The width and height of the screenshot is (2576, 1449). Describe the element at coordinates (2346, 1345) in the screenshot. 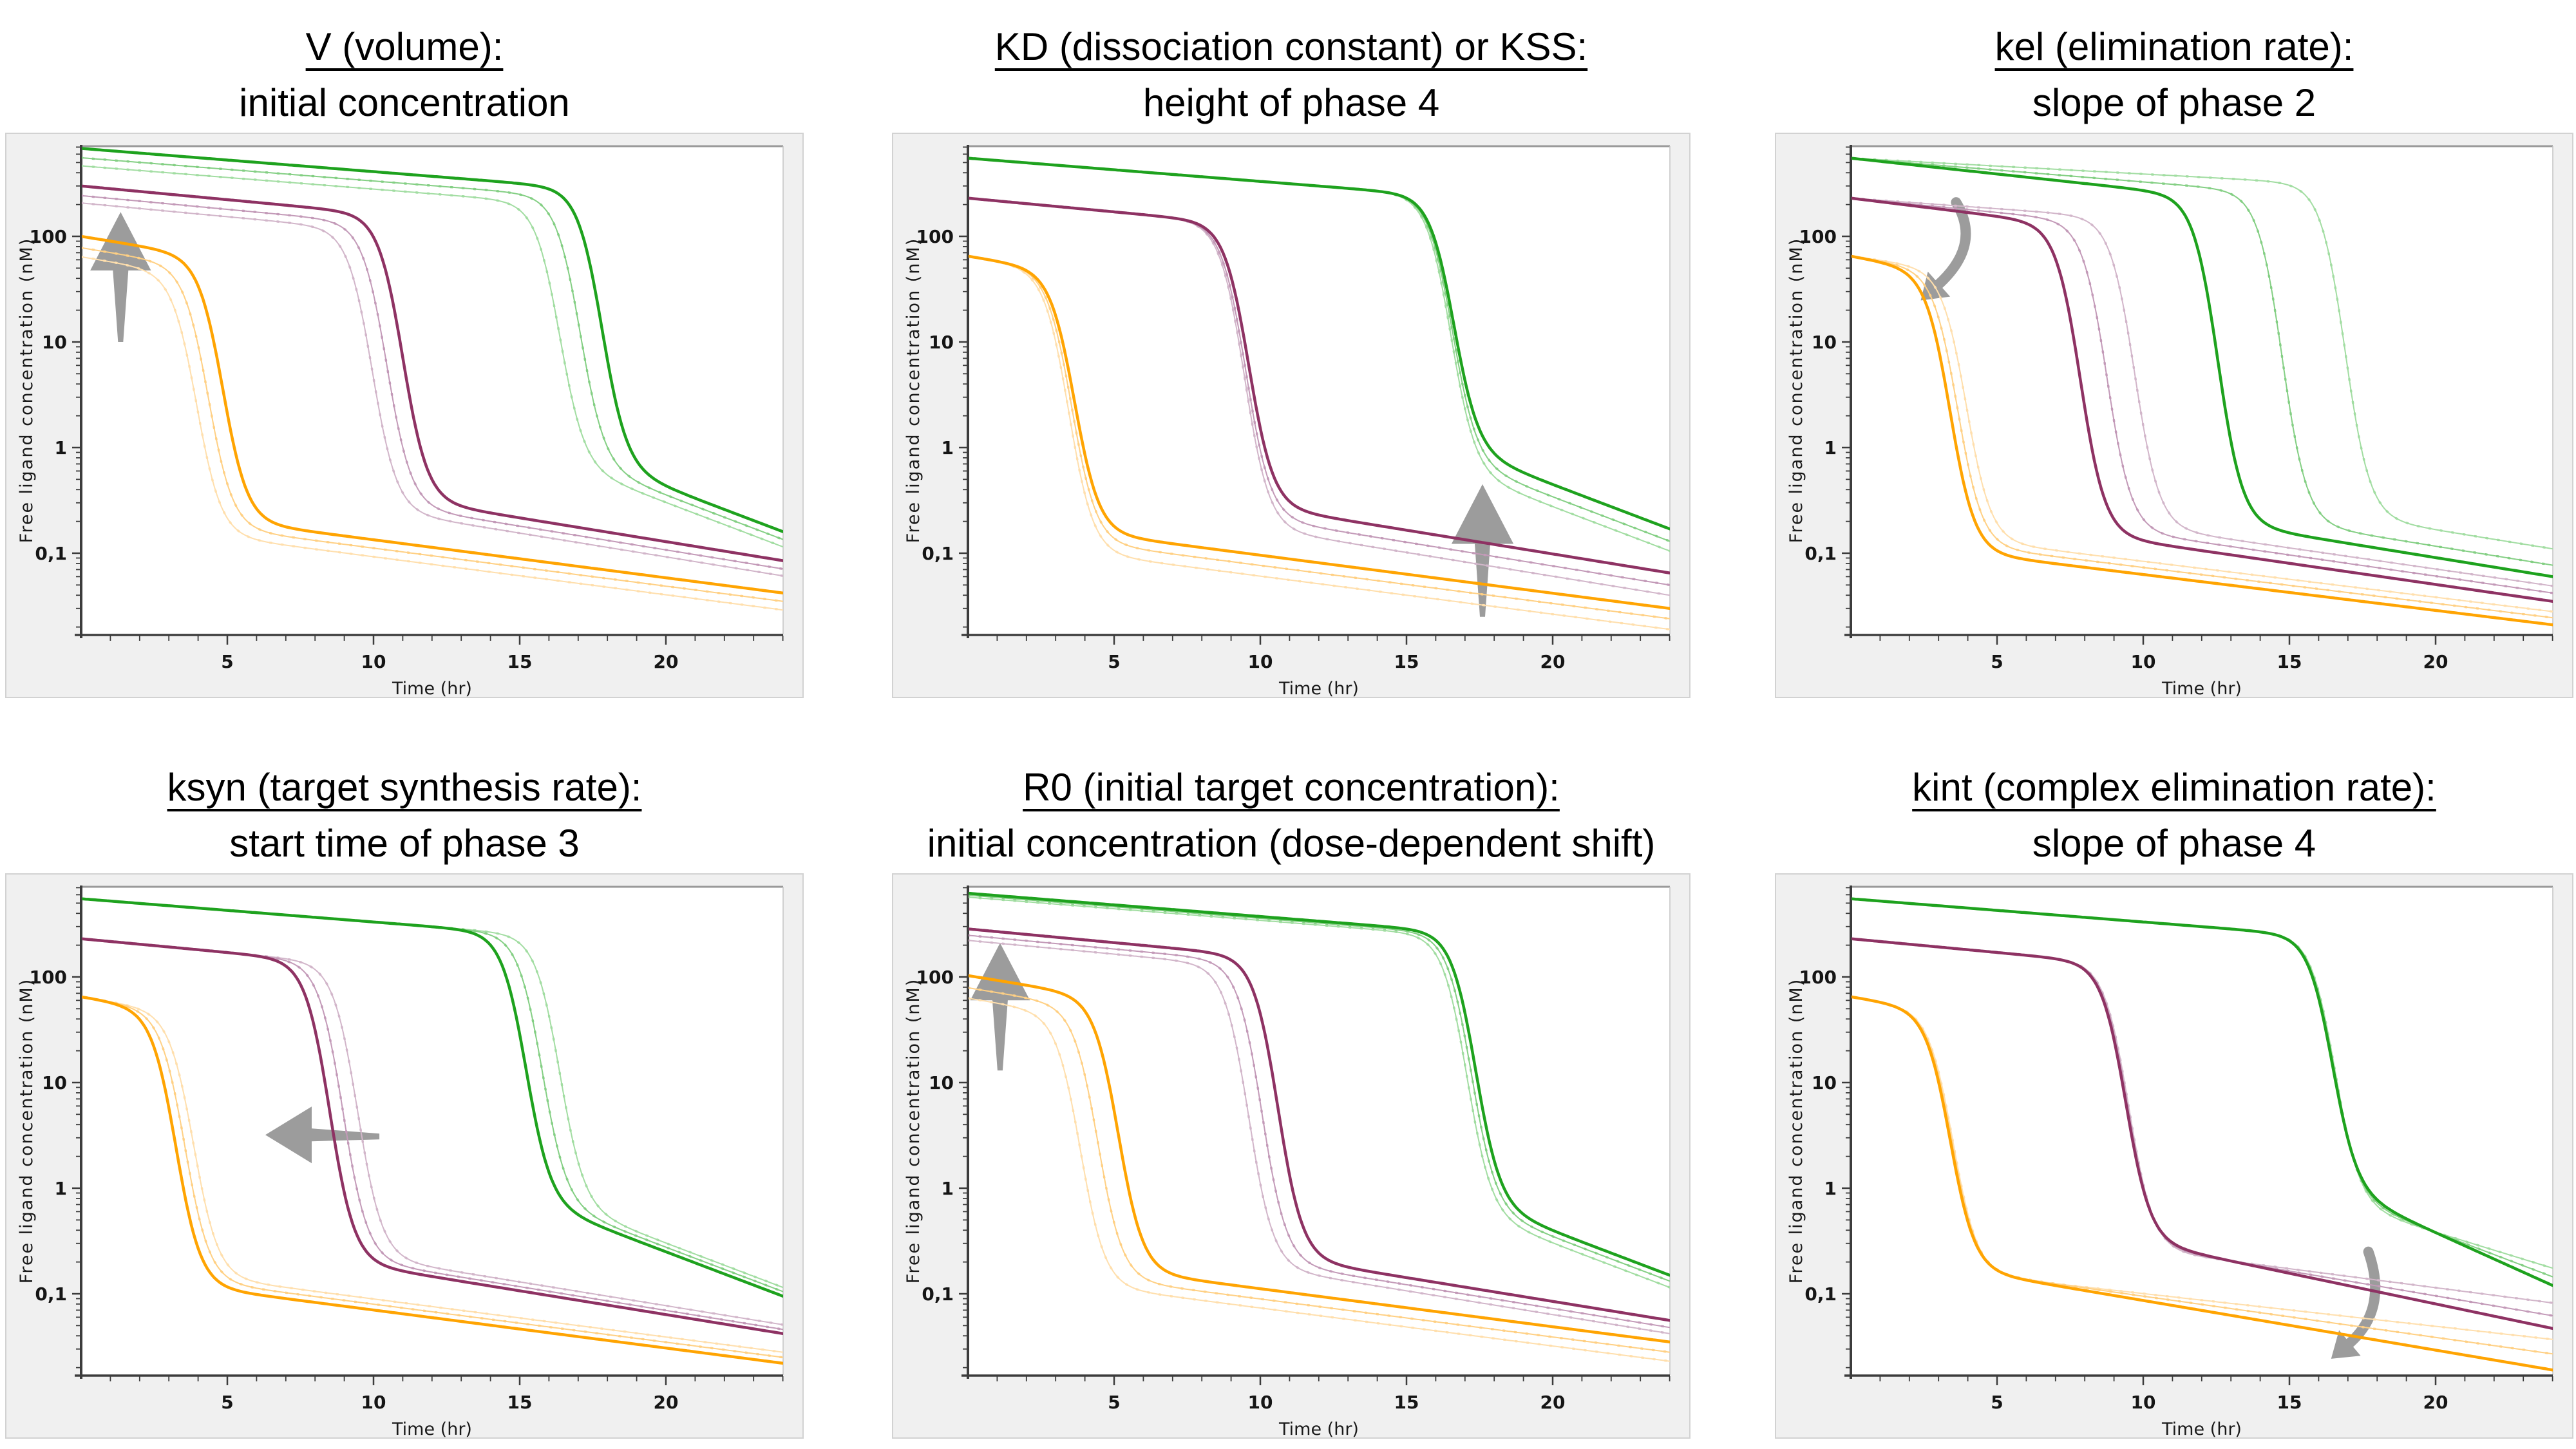

I see `shift-arrow-head` at that location.